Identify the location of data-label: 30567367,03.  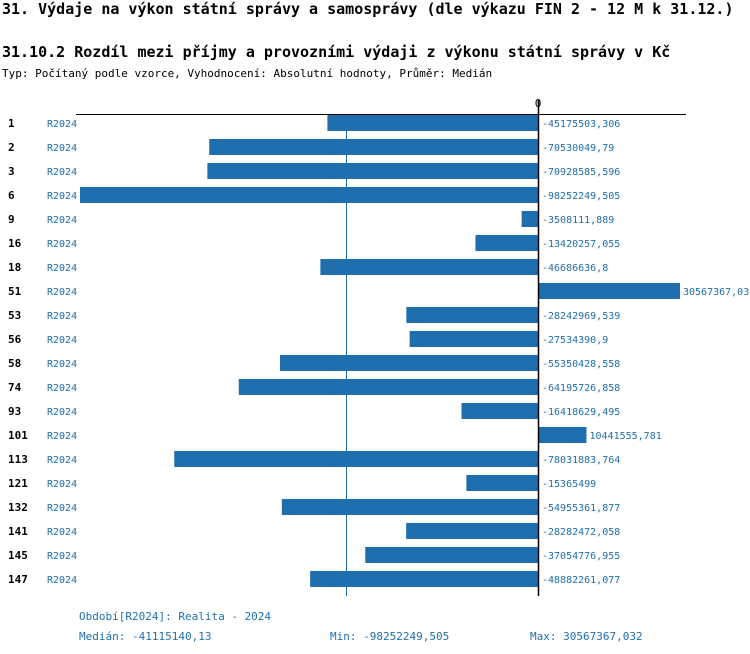
(716, 292).